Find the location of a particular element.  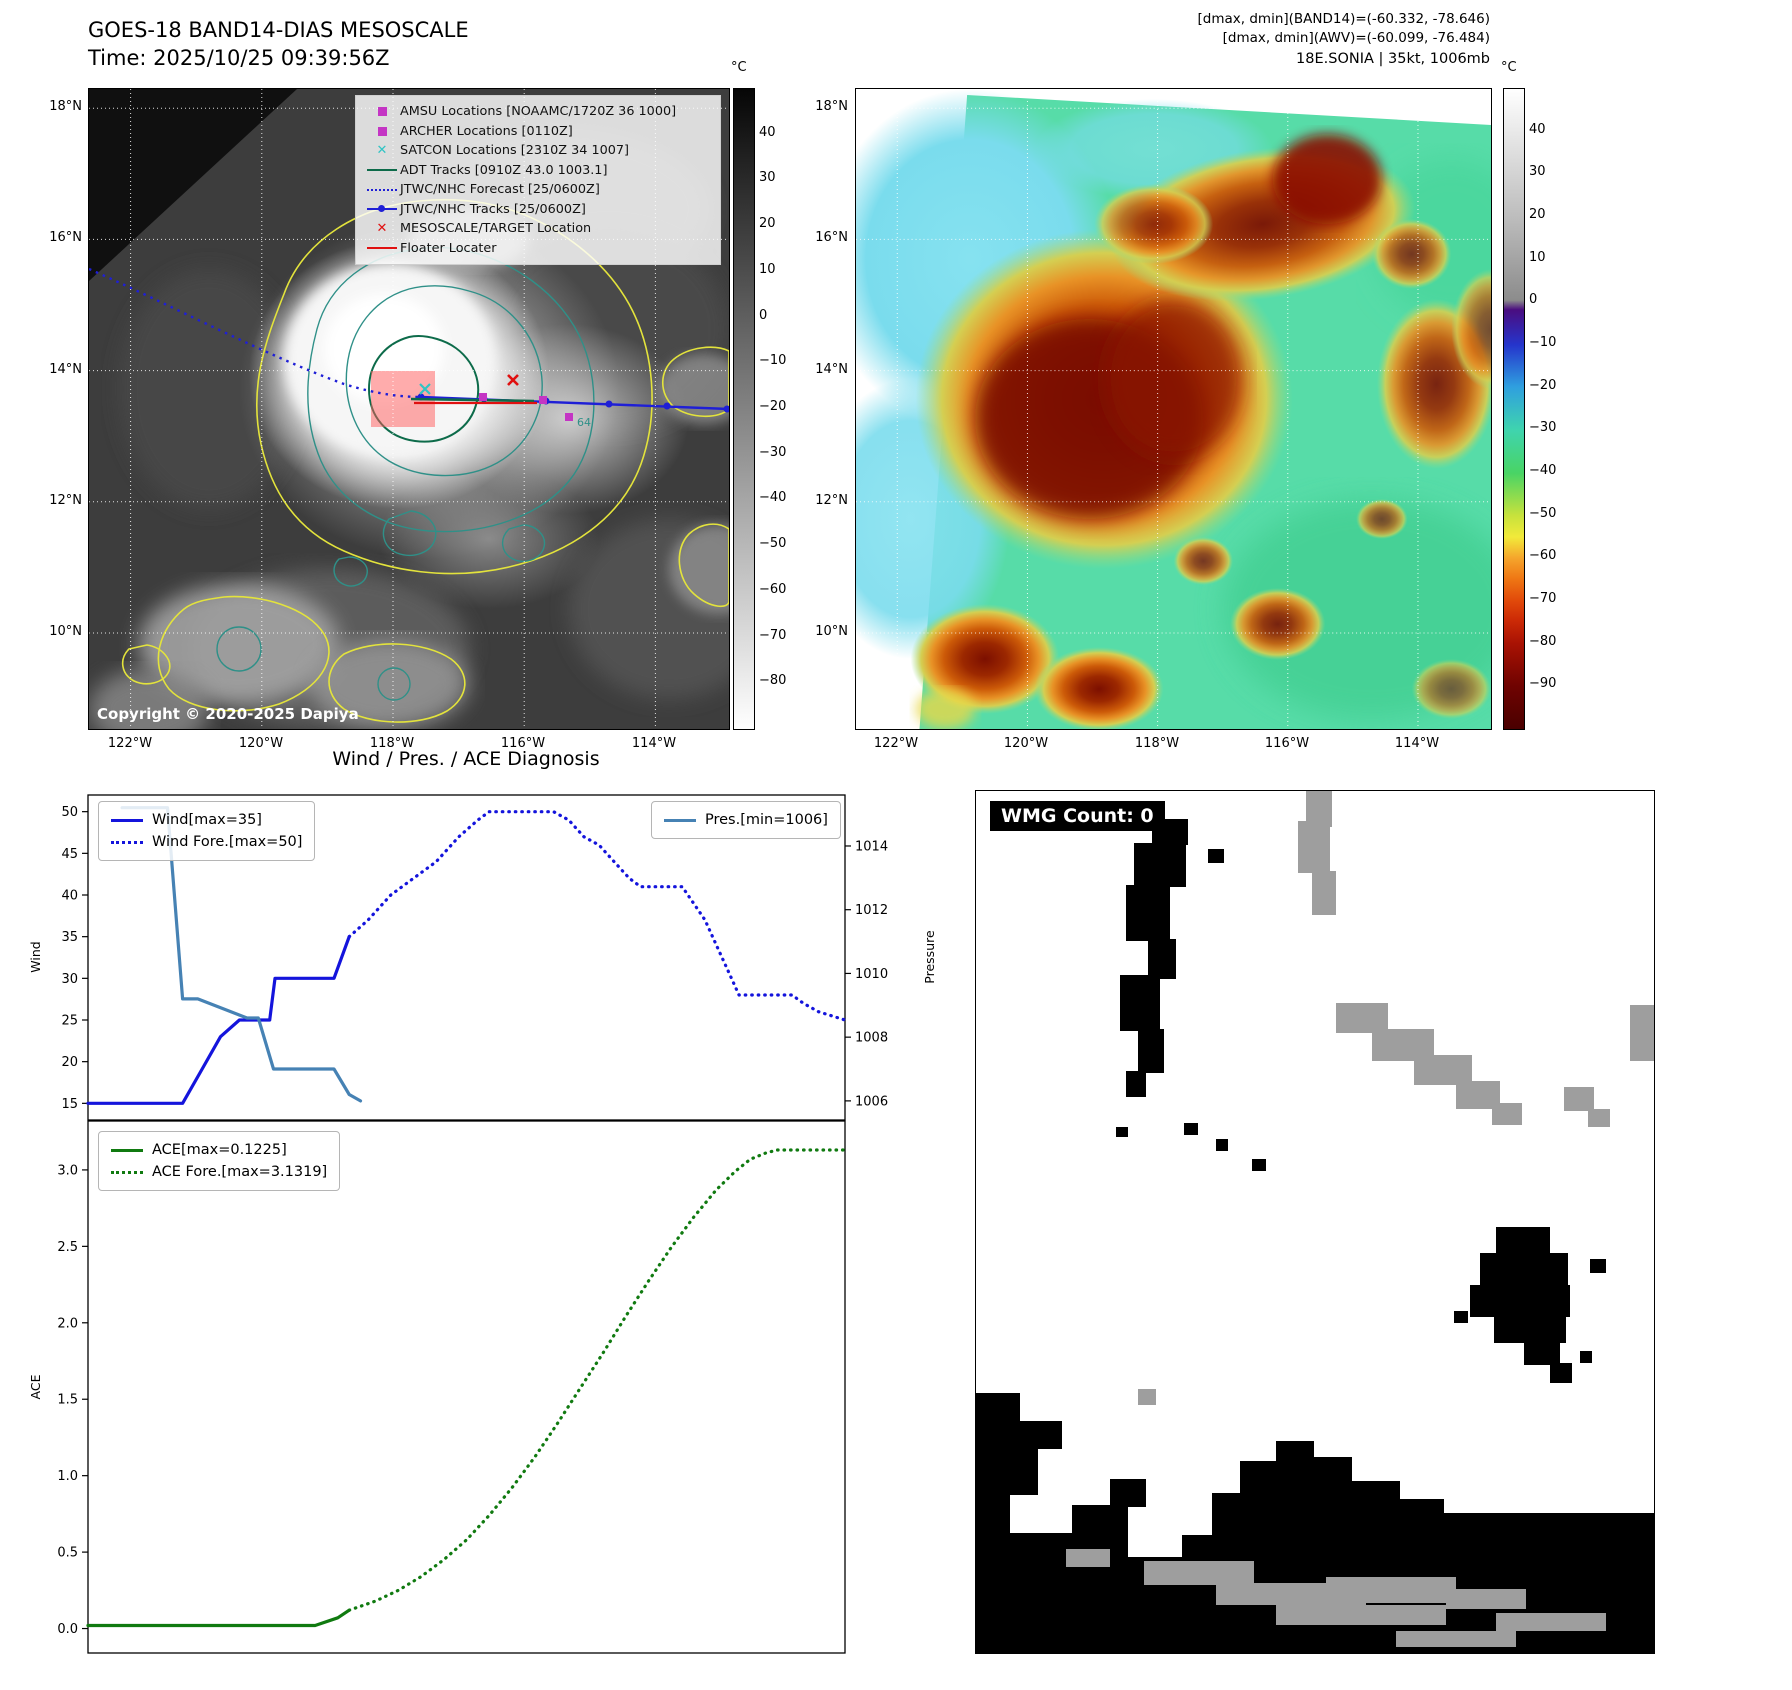

svg-text: 1012 is located at coordinates (871, 910).